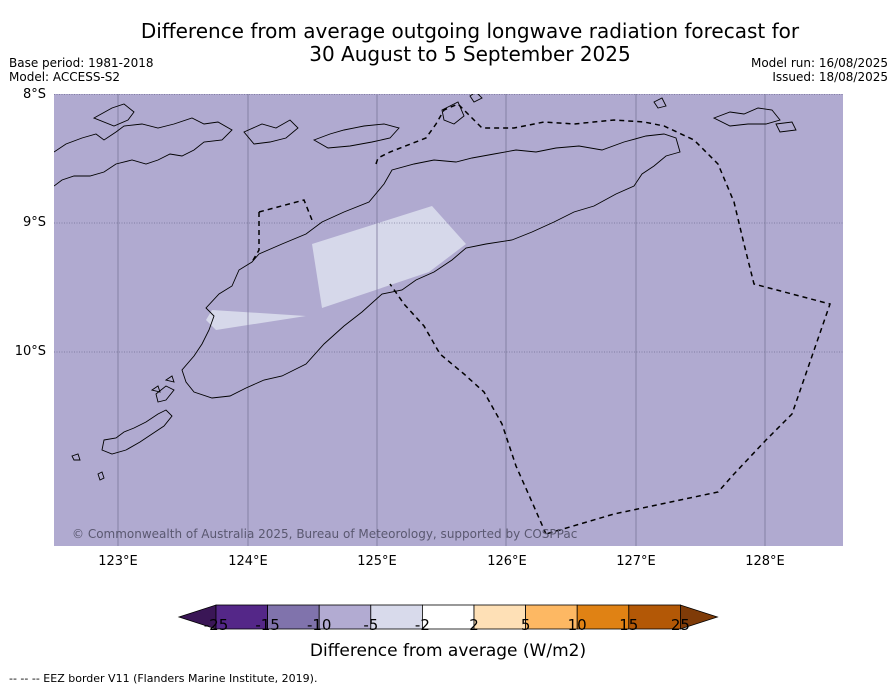 Image resolution: width=896 pixels, height=690 pixels. What do you see at coordinates (765, 561) in the screenshot?
I see `lon-label-128e: 128°E` at bounding box center [765, 561].